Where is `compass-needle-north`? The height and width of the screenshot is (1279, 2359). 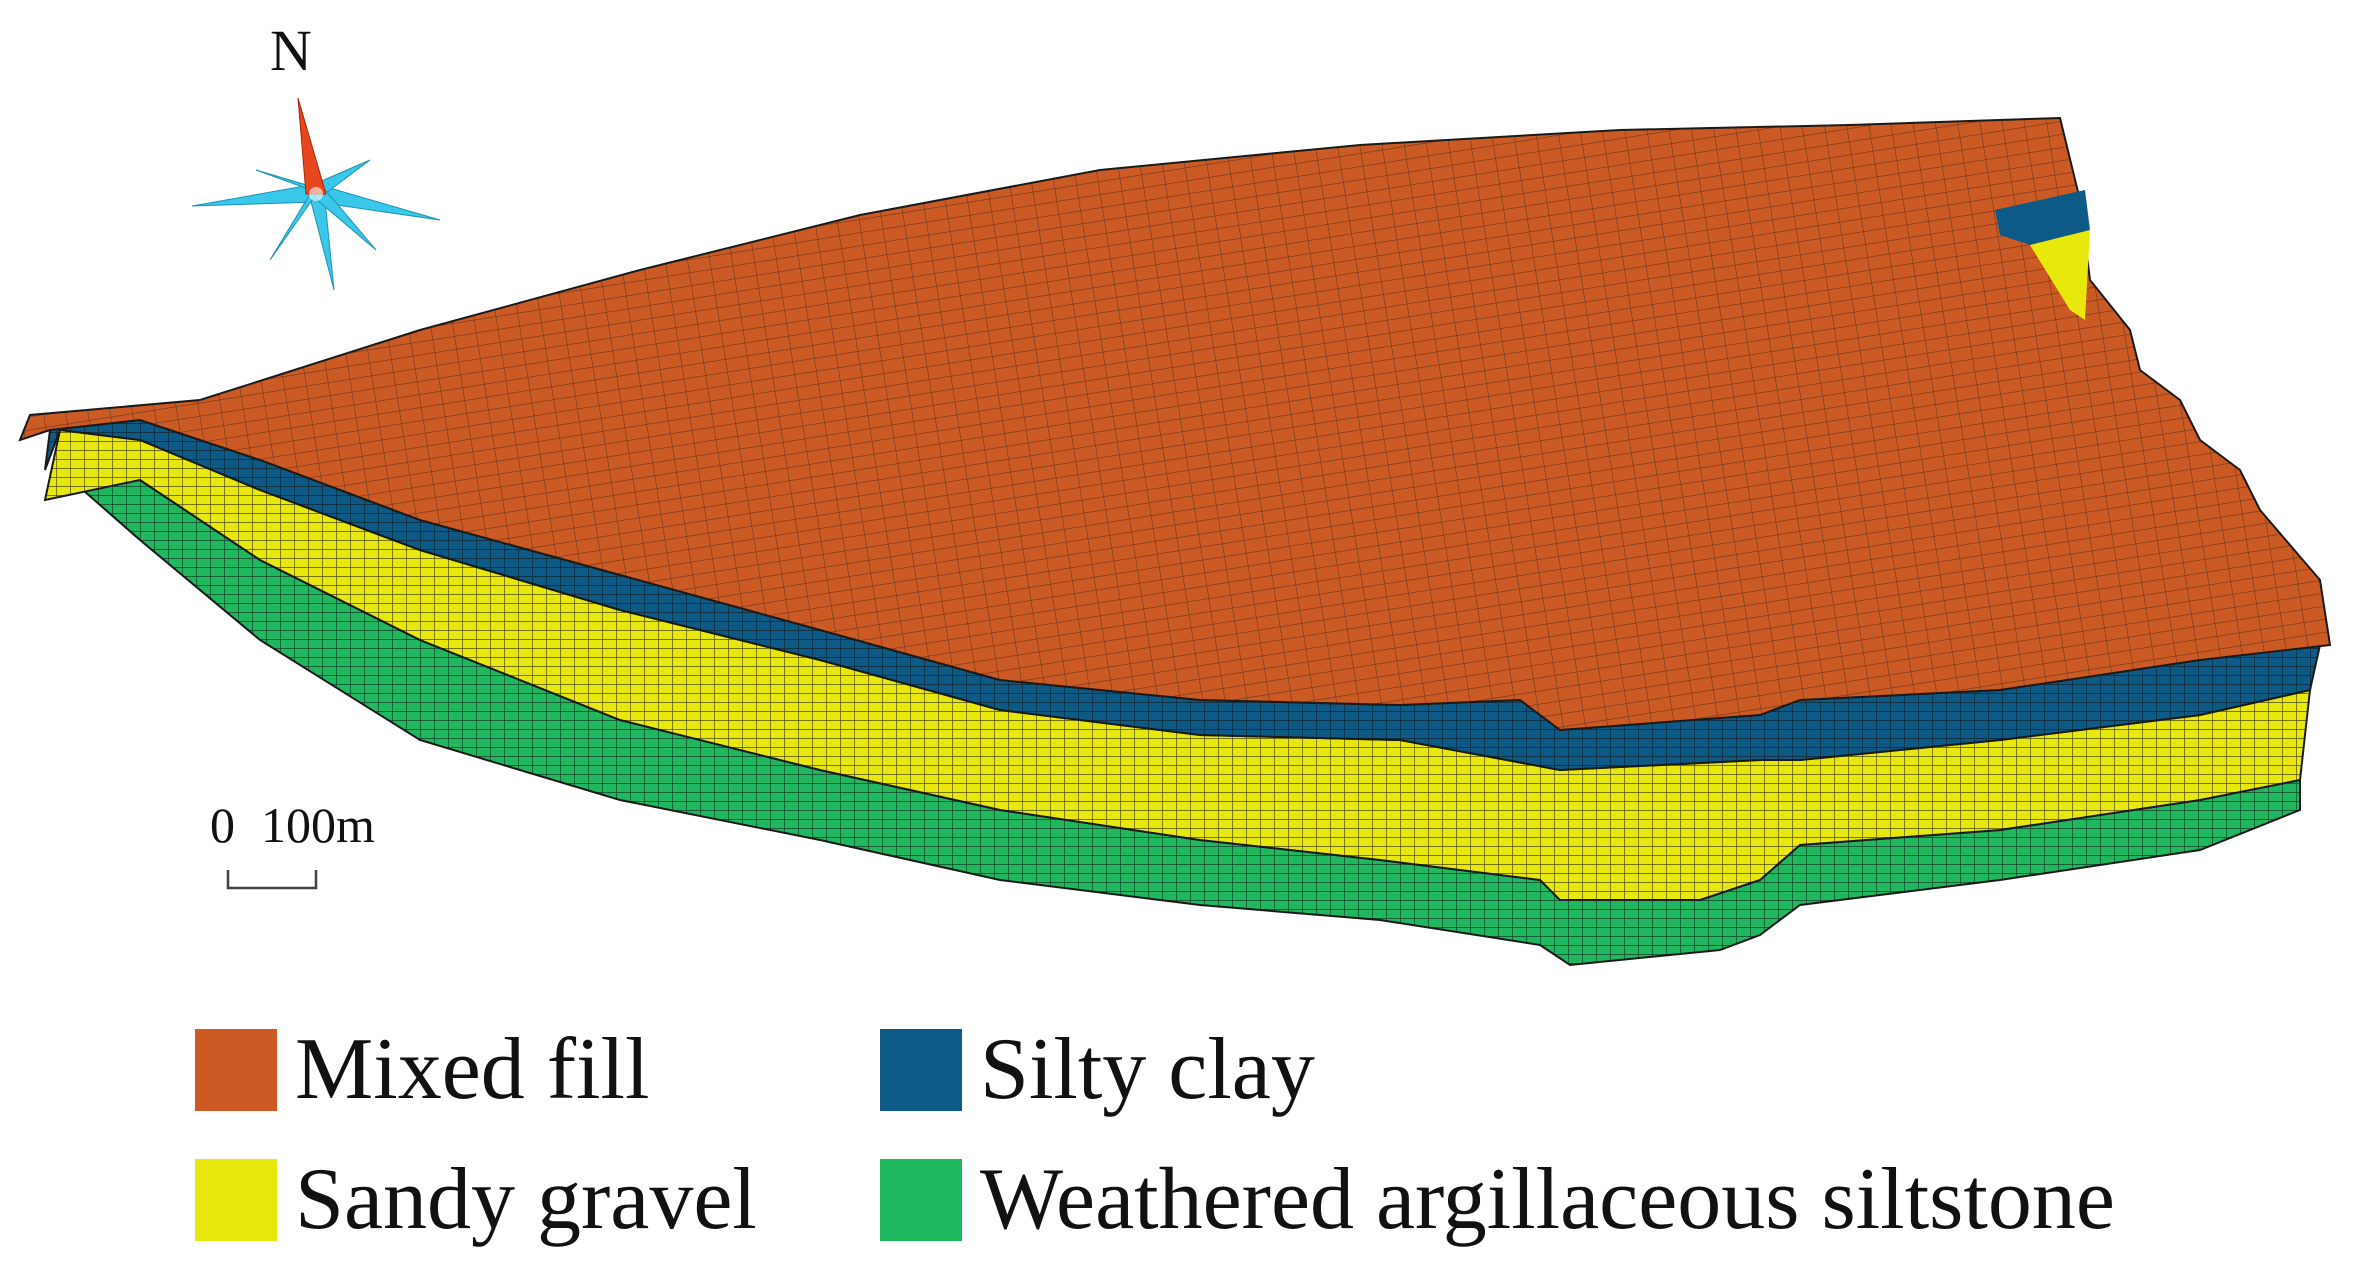
compass-needle-north is located at coordinates (312, 146).